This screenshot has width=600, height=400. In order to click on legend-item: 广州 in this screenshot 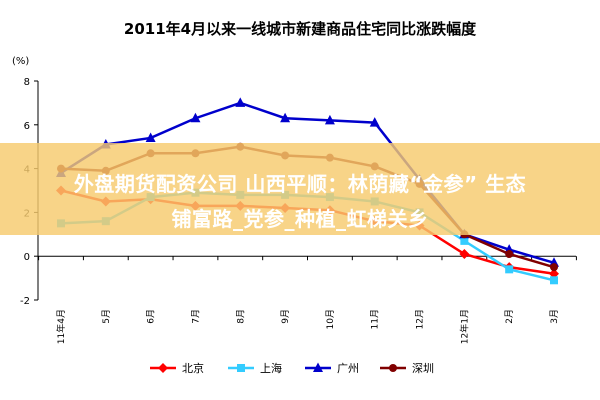, I will do `click(332, 368)`.